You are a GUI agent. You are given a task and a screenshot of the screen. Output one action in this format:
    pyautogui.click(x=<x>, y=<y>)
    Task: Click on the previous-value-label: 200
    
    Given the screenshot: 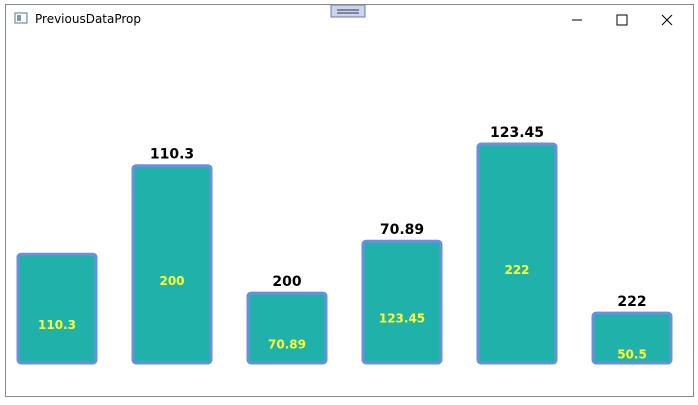 What is the action you would take?
    pyautogui.click(x=286, y=282)
    